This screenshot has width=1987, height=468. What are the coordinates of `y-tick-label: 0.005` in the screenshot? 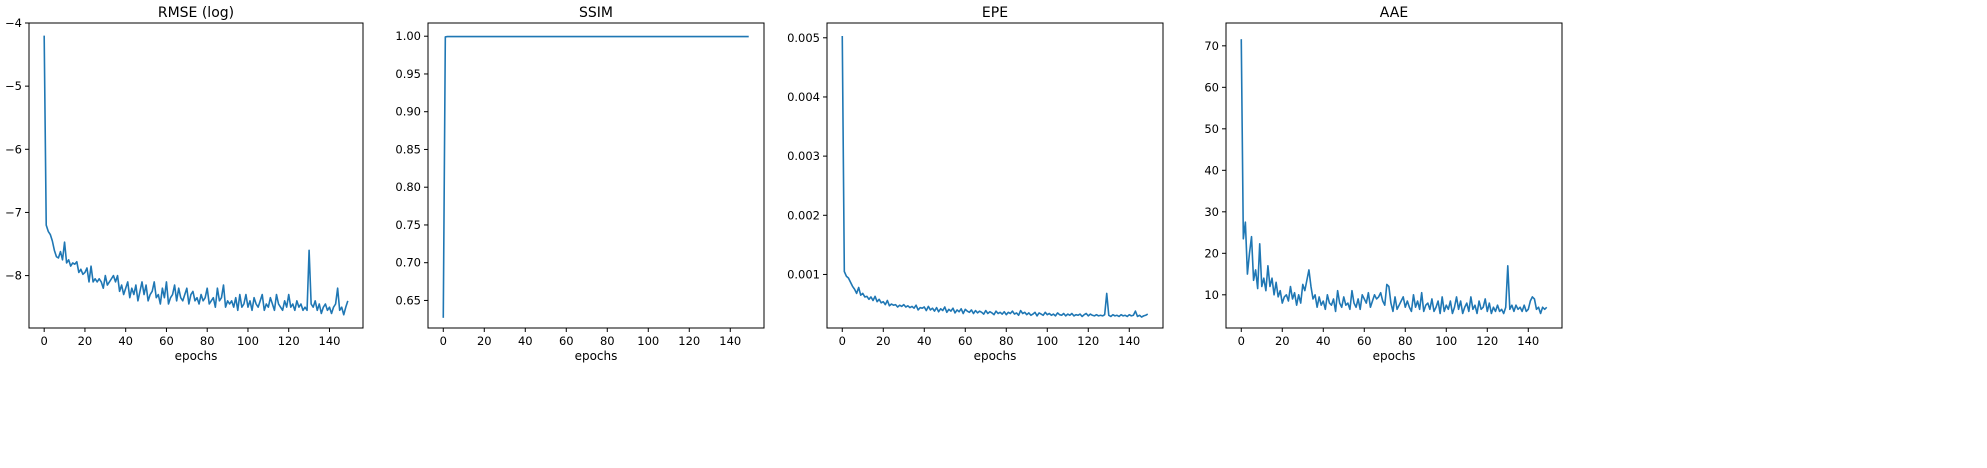 It's located at (803, 38).